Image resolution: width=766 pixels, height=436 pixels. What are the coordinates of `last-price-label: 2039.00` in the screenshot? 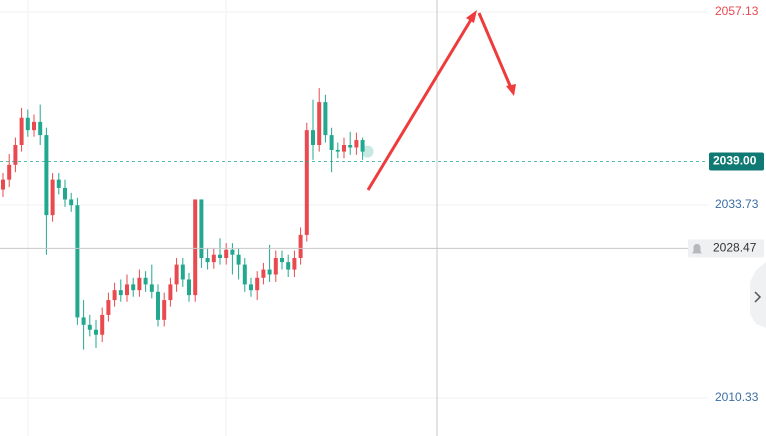 It's located at (735, 161).